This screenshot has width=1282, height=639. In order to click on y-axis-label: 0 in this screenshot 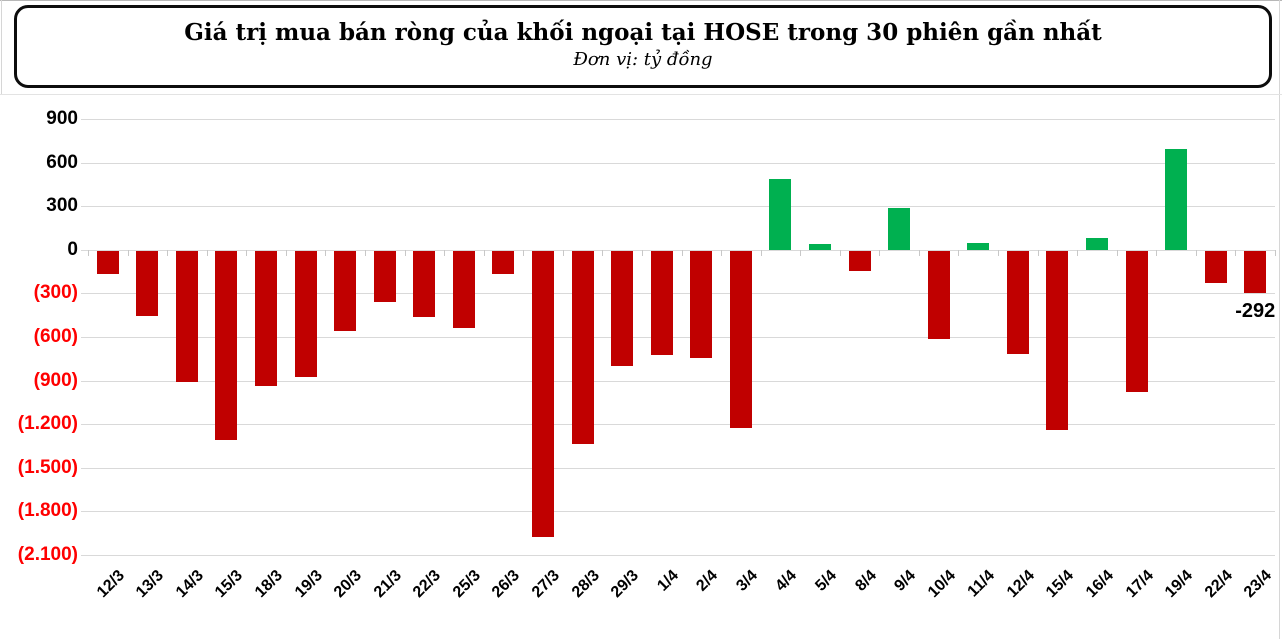, I will do `click(72, 249)`.